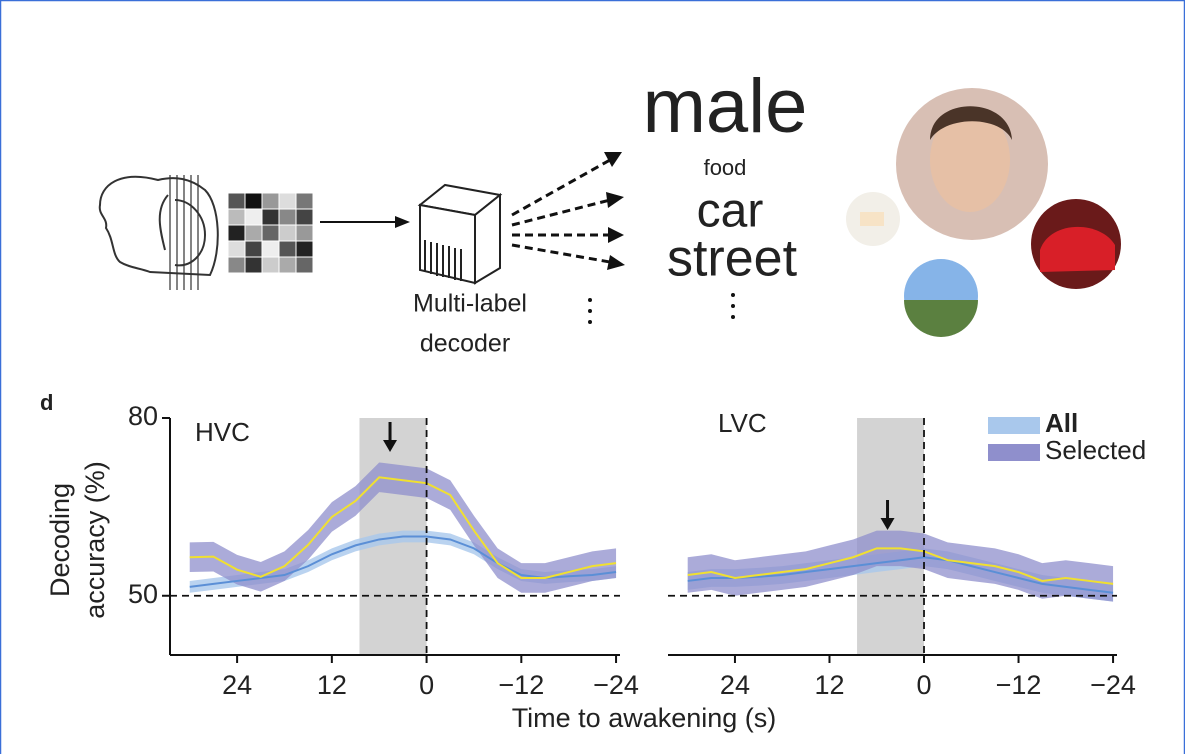 The width and height of the screenshot is (1185, 754). I want to click on legend-label: All, so click(1061, 423).